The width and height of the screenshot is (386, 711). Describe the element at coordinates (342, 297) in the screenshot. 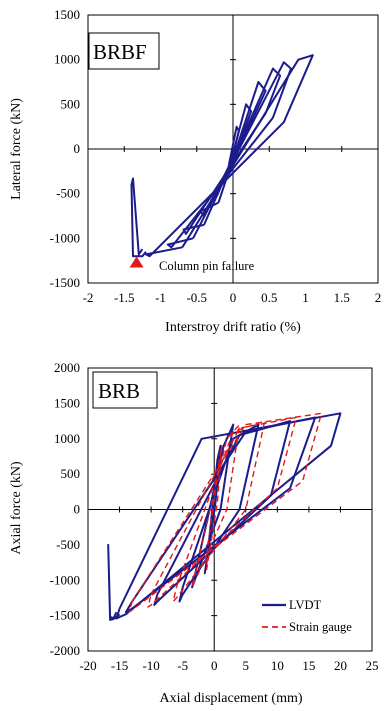

I see `x-tick-label: 1.5` at that location.